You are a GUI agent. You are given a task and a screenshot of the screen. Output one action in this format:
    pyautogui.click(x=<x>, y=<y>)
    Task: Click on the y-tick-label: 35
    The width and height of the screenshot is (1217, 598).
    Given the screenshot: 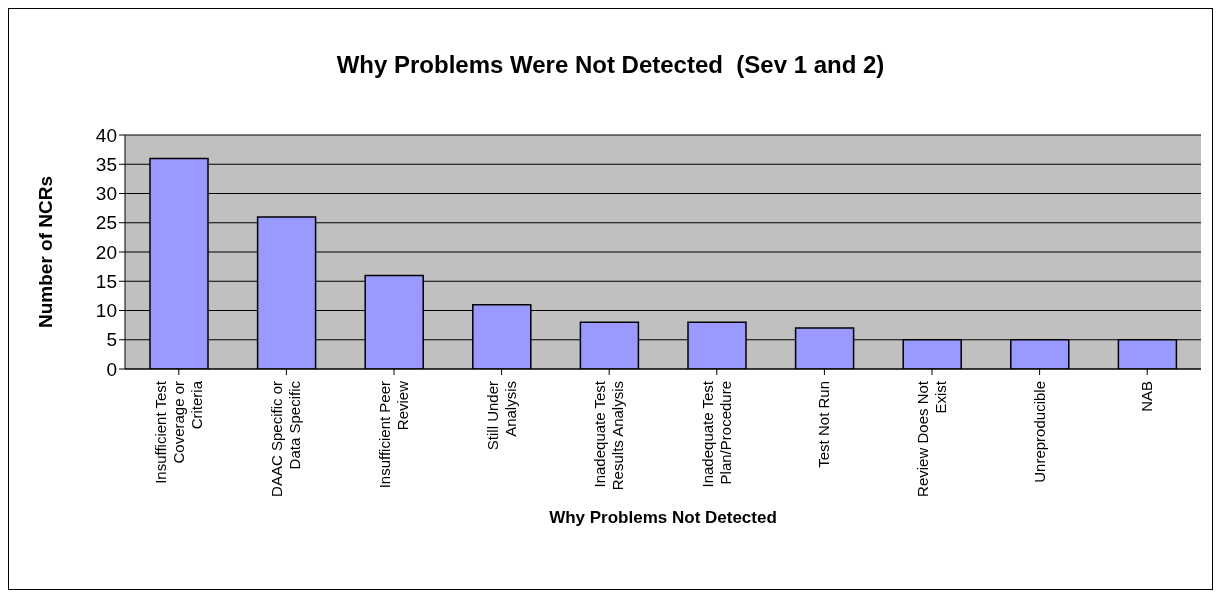 What is the action you would take?
    pyautogui.click(x=106, y=164)
    